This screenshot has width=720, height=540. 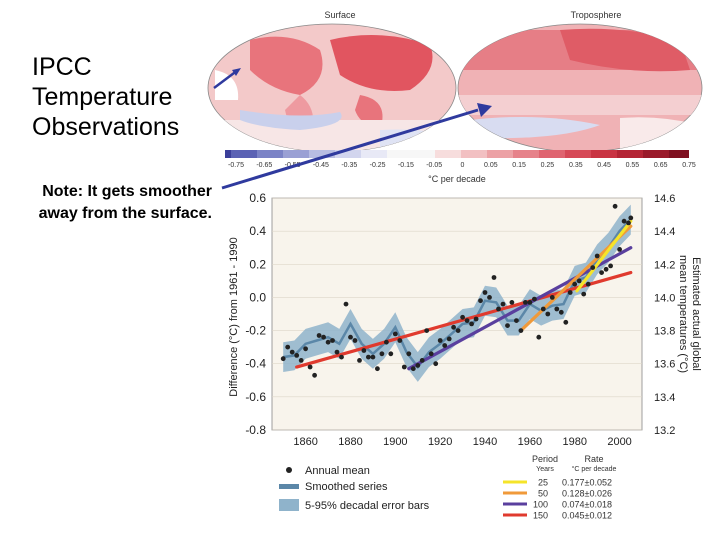 What do you see at coordinates (257, 264) in the screenshot?
I see `y-tick-label: 0.2` at bounding box center [257, 264].